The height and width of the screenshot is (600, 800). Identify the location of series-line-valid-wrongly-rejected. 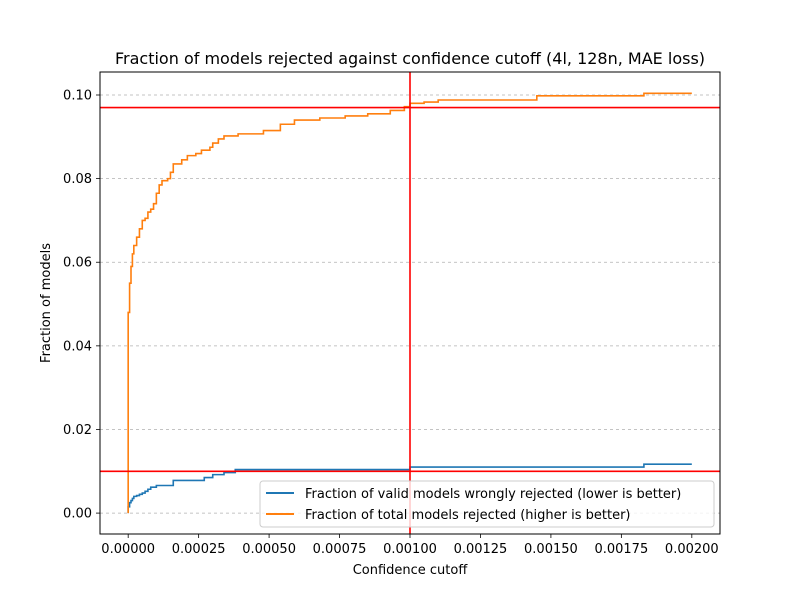
(409, 488).